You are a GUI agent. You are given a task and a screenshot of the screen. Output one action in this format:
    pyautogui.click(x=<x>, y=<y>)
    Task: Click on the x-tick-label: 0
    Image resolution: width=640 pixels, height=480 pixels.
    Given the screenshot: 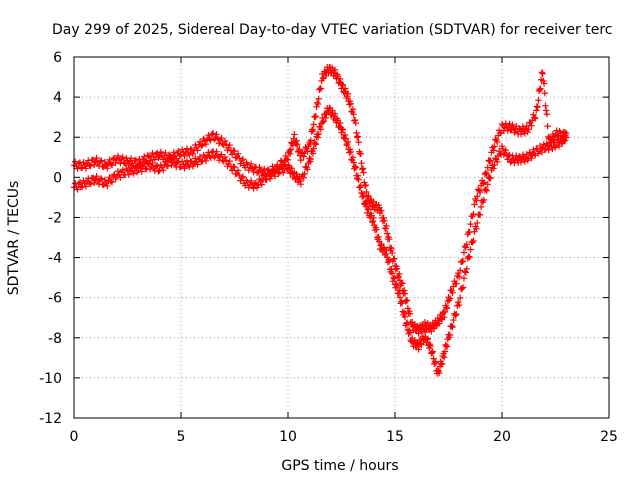 What is the action you would take?
    pyautogui.click(x=74, y=437)
    